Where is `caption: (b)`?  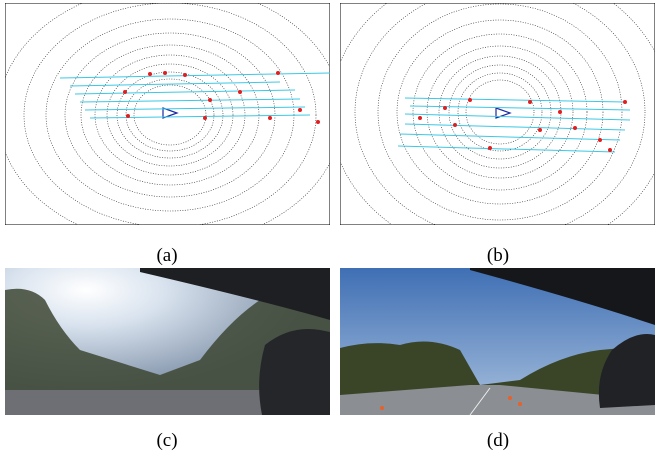 caption: (b) is located at coordinates (498, 255).